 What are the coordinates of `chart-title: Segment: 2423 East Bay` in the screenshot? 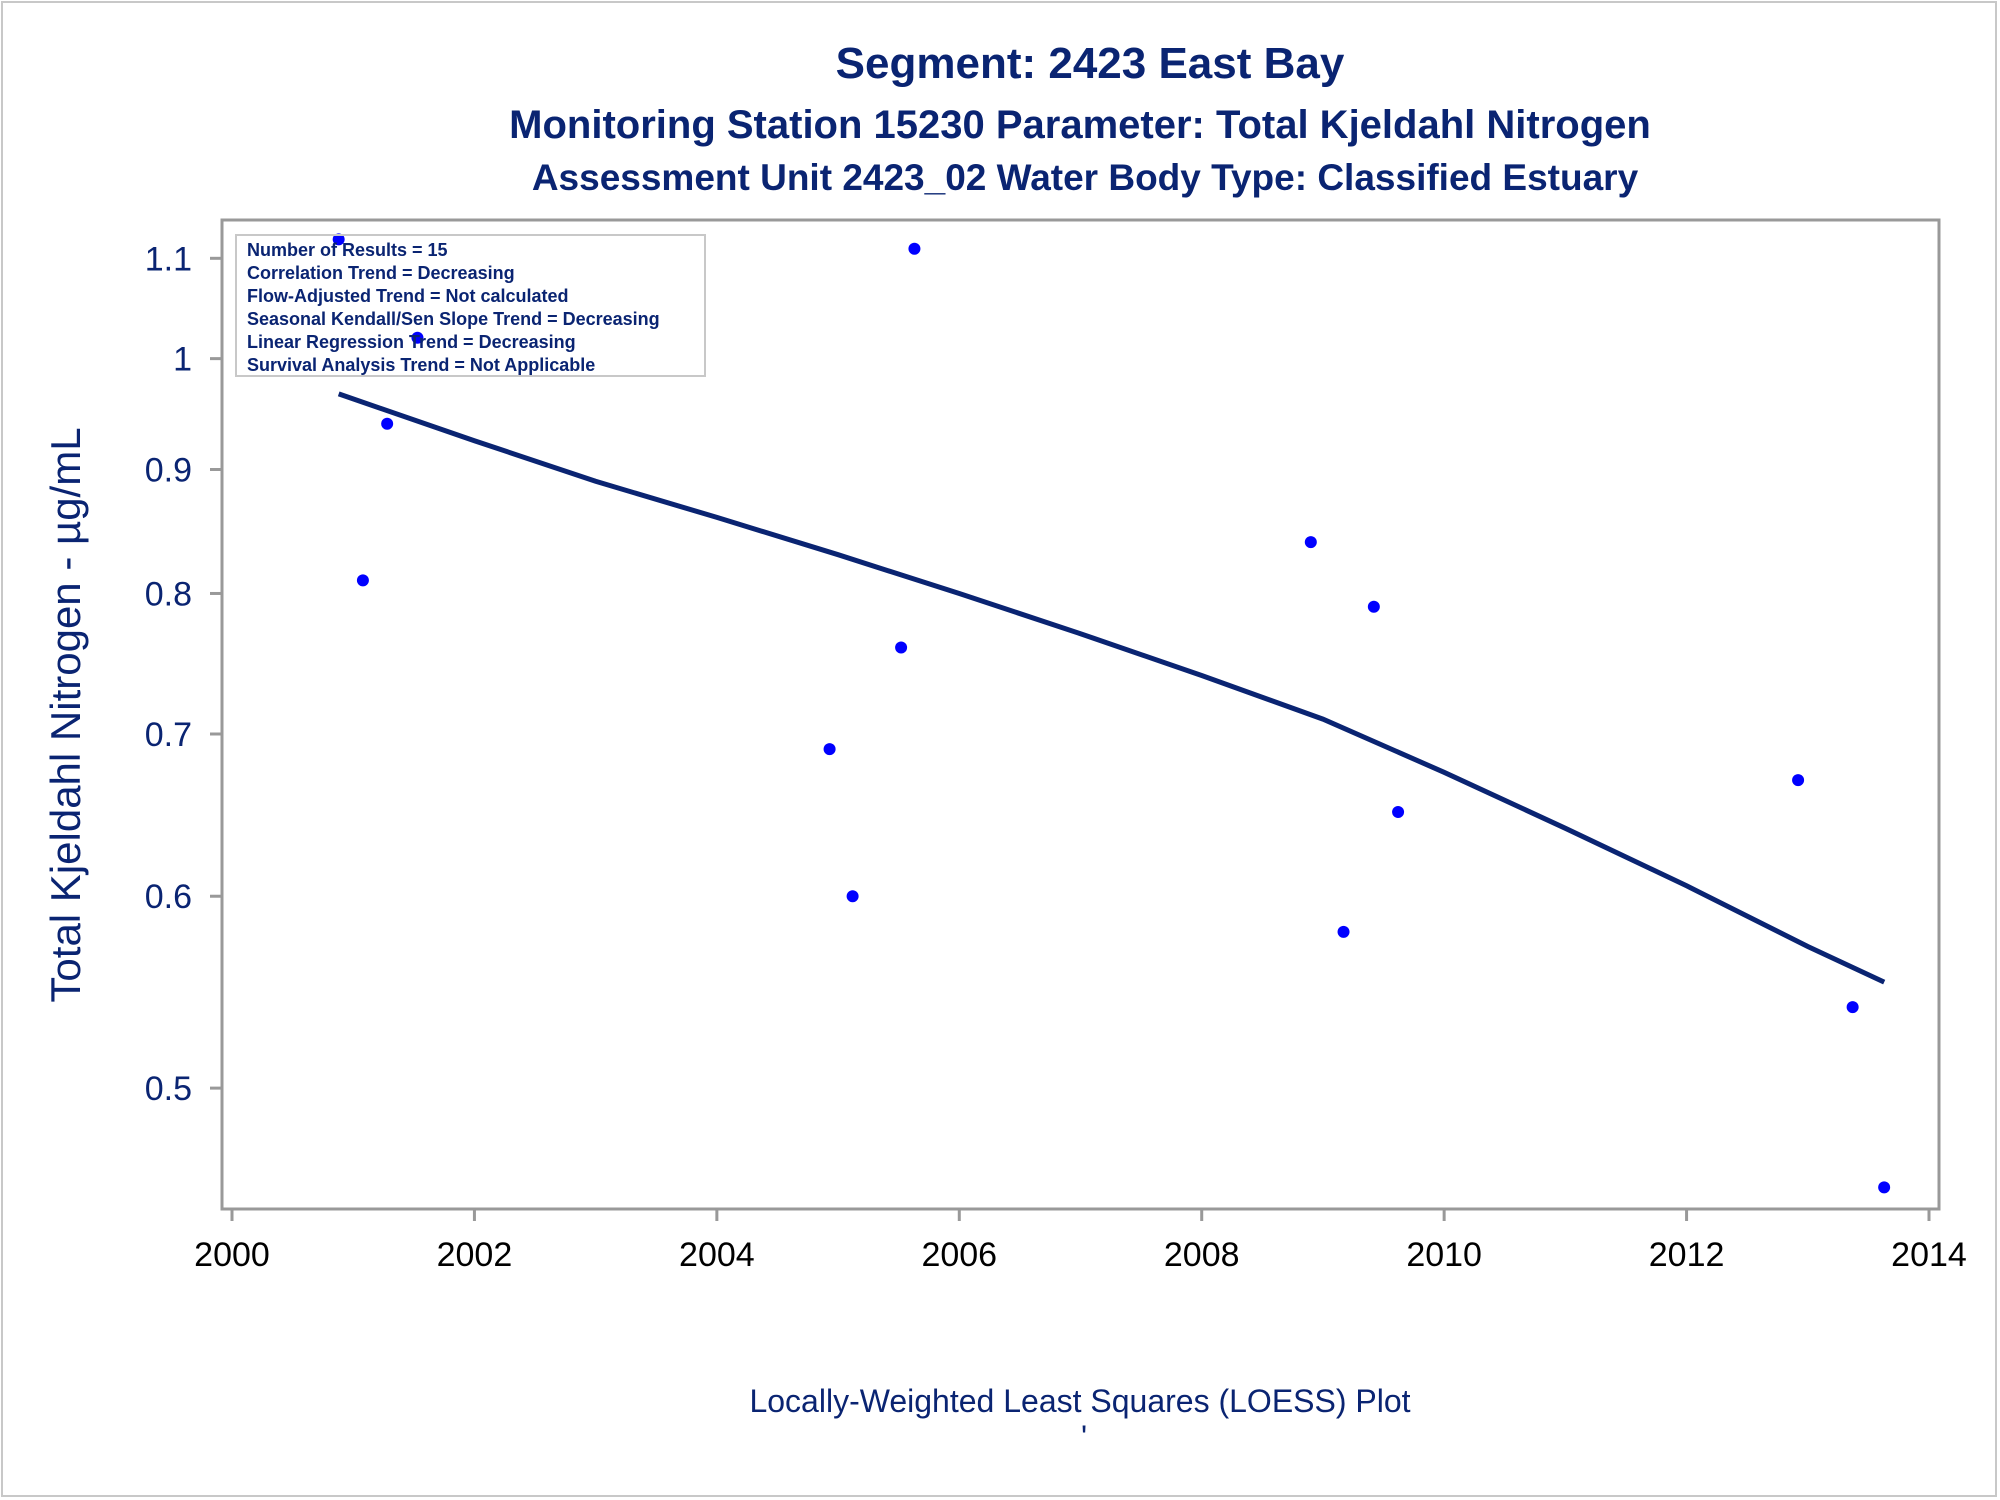 It's located at (1090, 63).